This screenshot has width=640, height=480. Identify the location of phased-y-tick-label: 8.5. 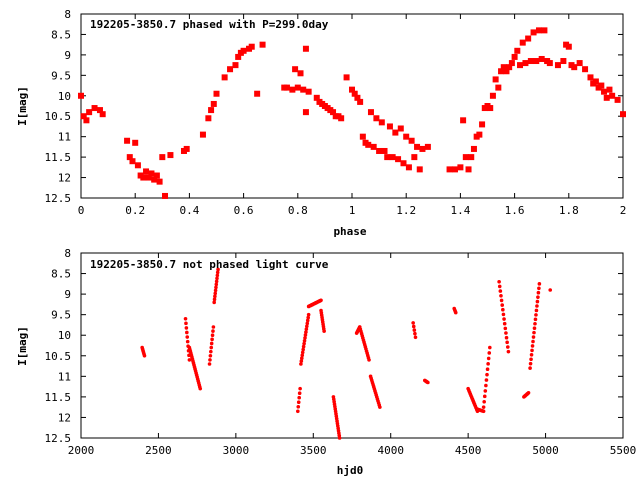
(61, 34).